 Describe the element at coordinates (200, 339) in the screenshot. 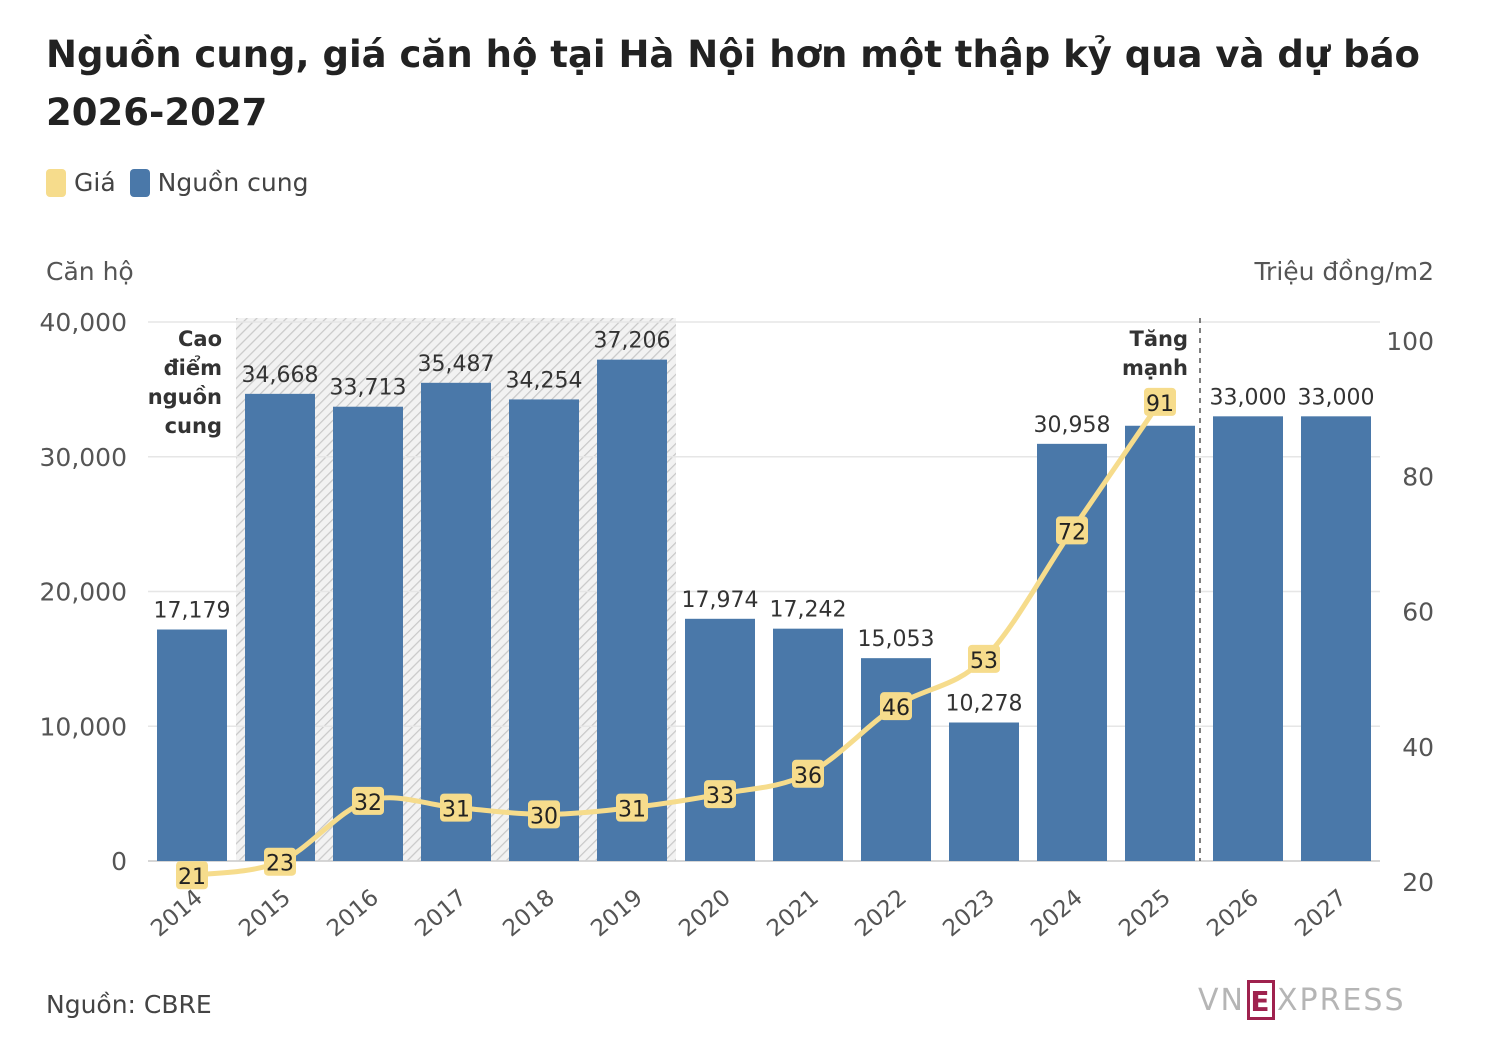

I see `annotation-peak-supply: Cao` at that location.